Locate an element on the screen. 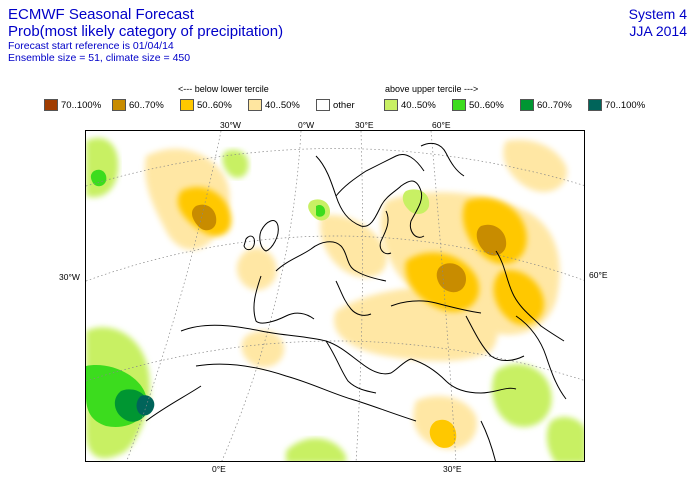  legend-item: other is located at coordinates (335, 105).